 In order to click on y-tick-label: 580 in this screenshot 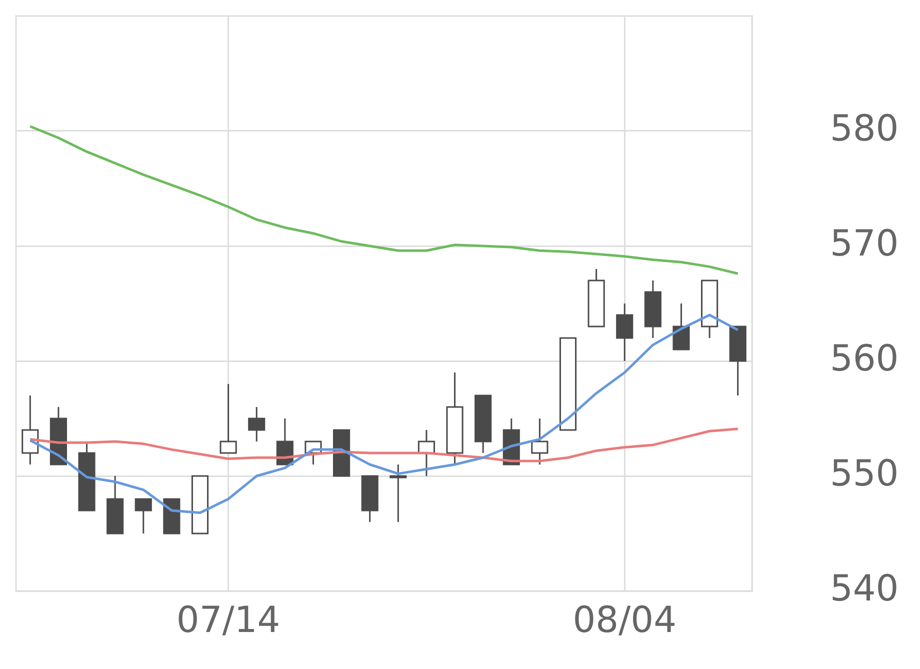, I will do `click(864, 129)`.